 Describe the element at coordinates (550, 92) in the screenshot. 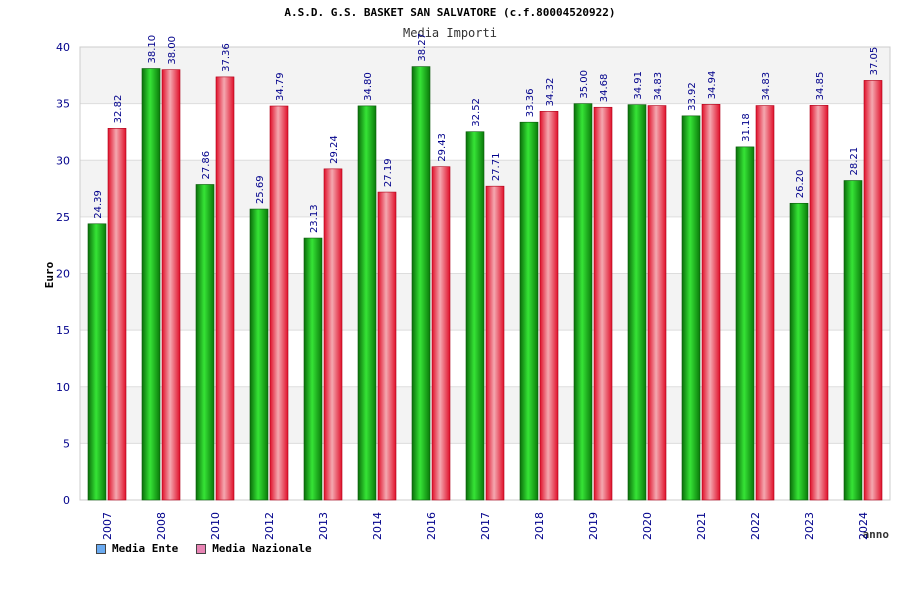

I see `data-label-nazionale: 34.32` at that location.